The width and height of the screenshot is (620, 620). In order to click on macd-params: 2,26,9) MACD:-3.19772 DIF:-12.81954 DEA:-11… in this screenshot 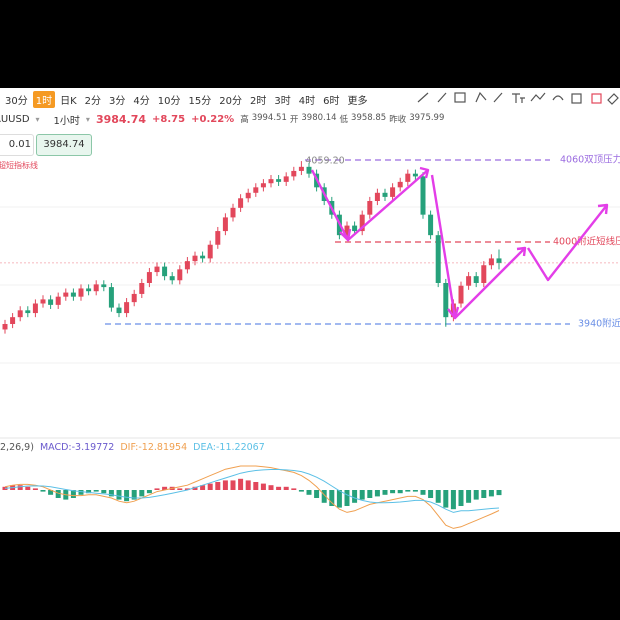, I will do `click(132, 447)`.